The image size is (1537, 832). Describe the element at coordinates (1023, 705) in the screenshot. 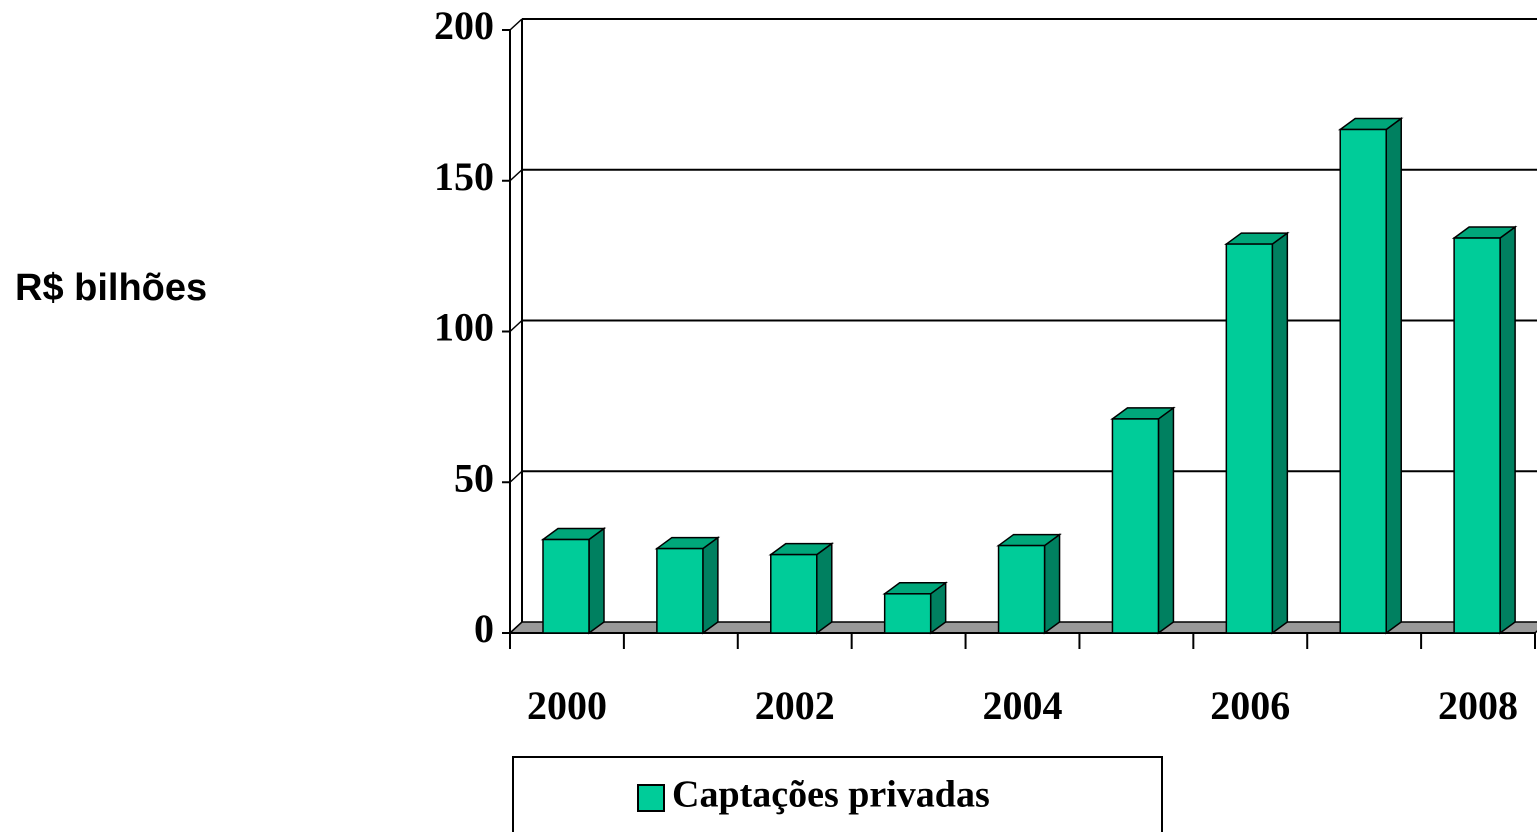

I see `x-tick-label: 2004` at that location.